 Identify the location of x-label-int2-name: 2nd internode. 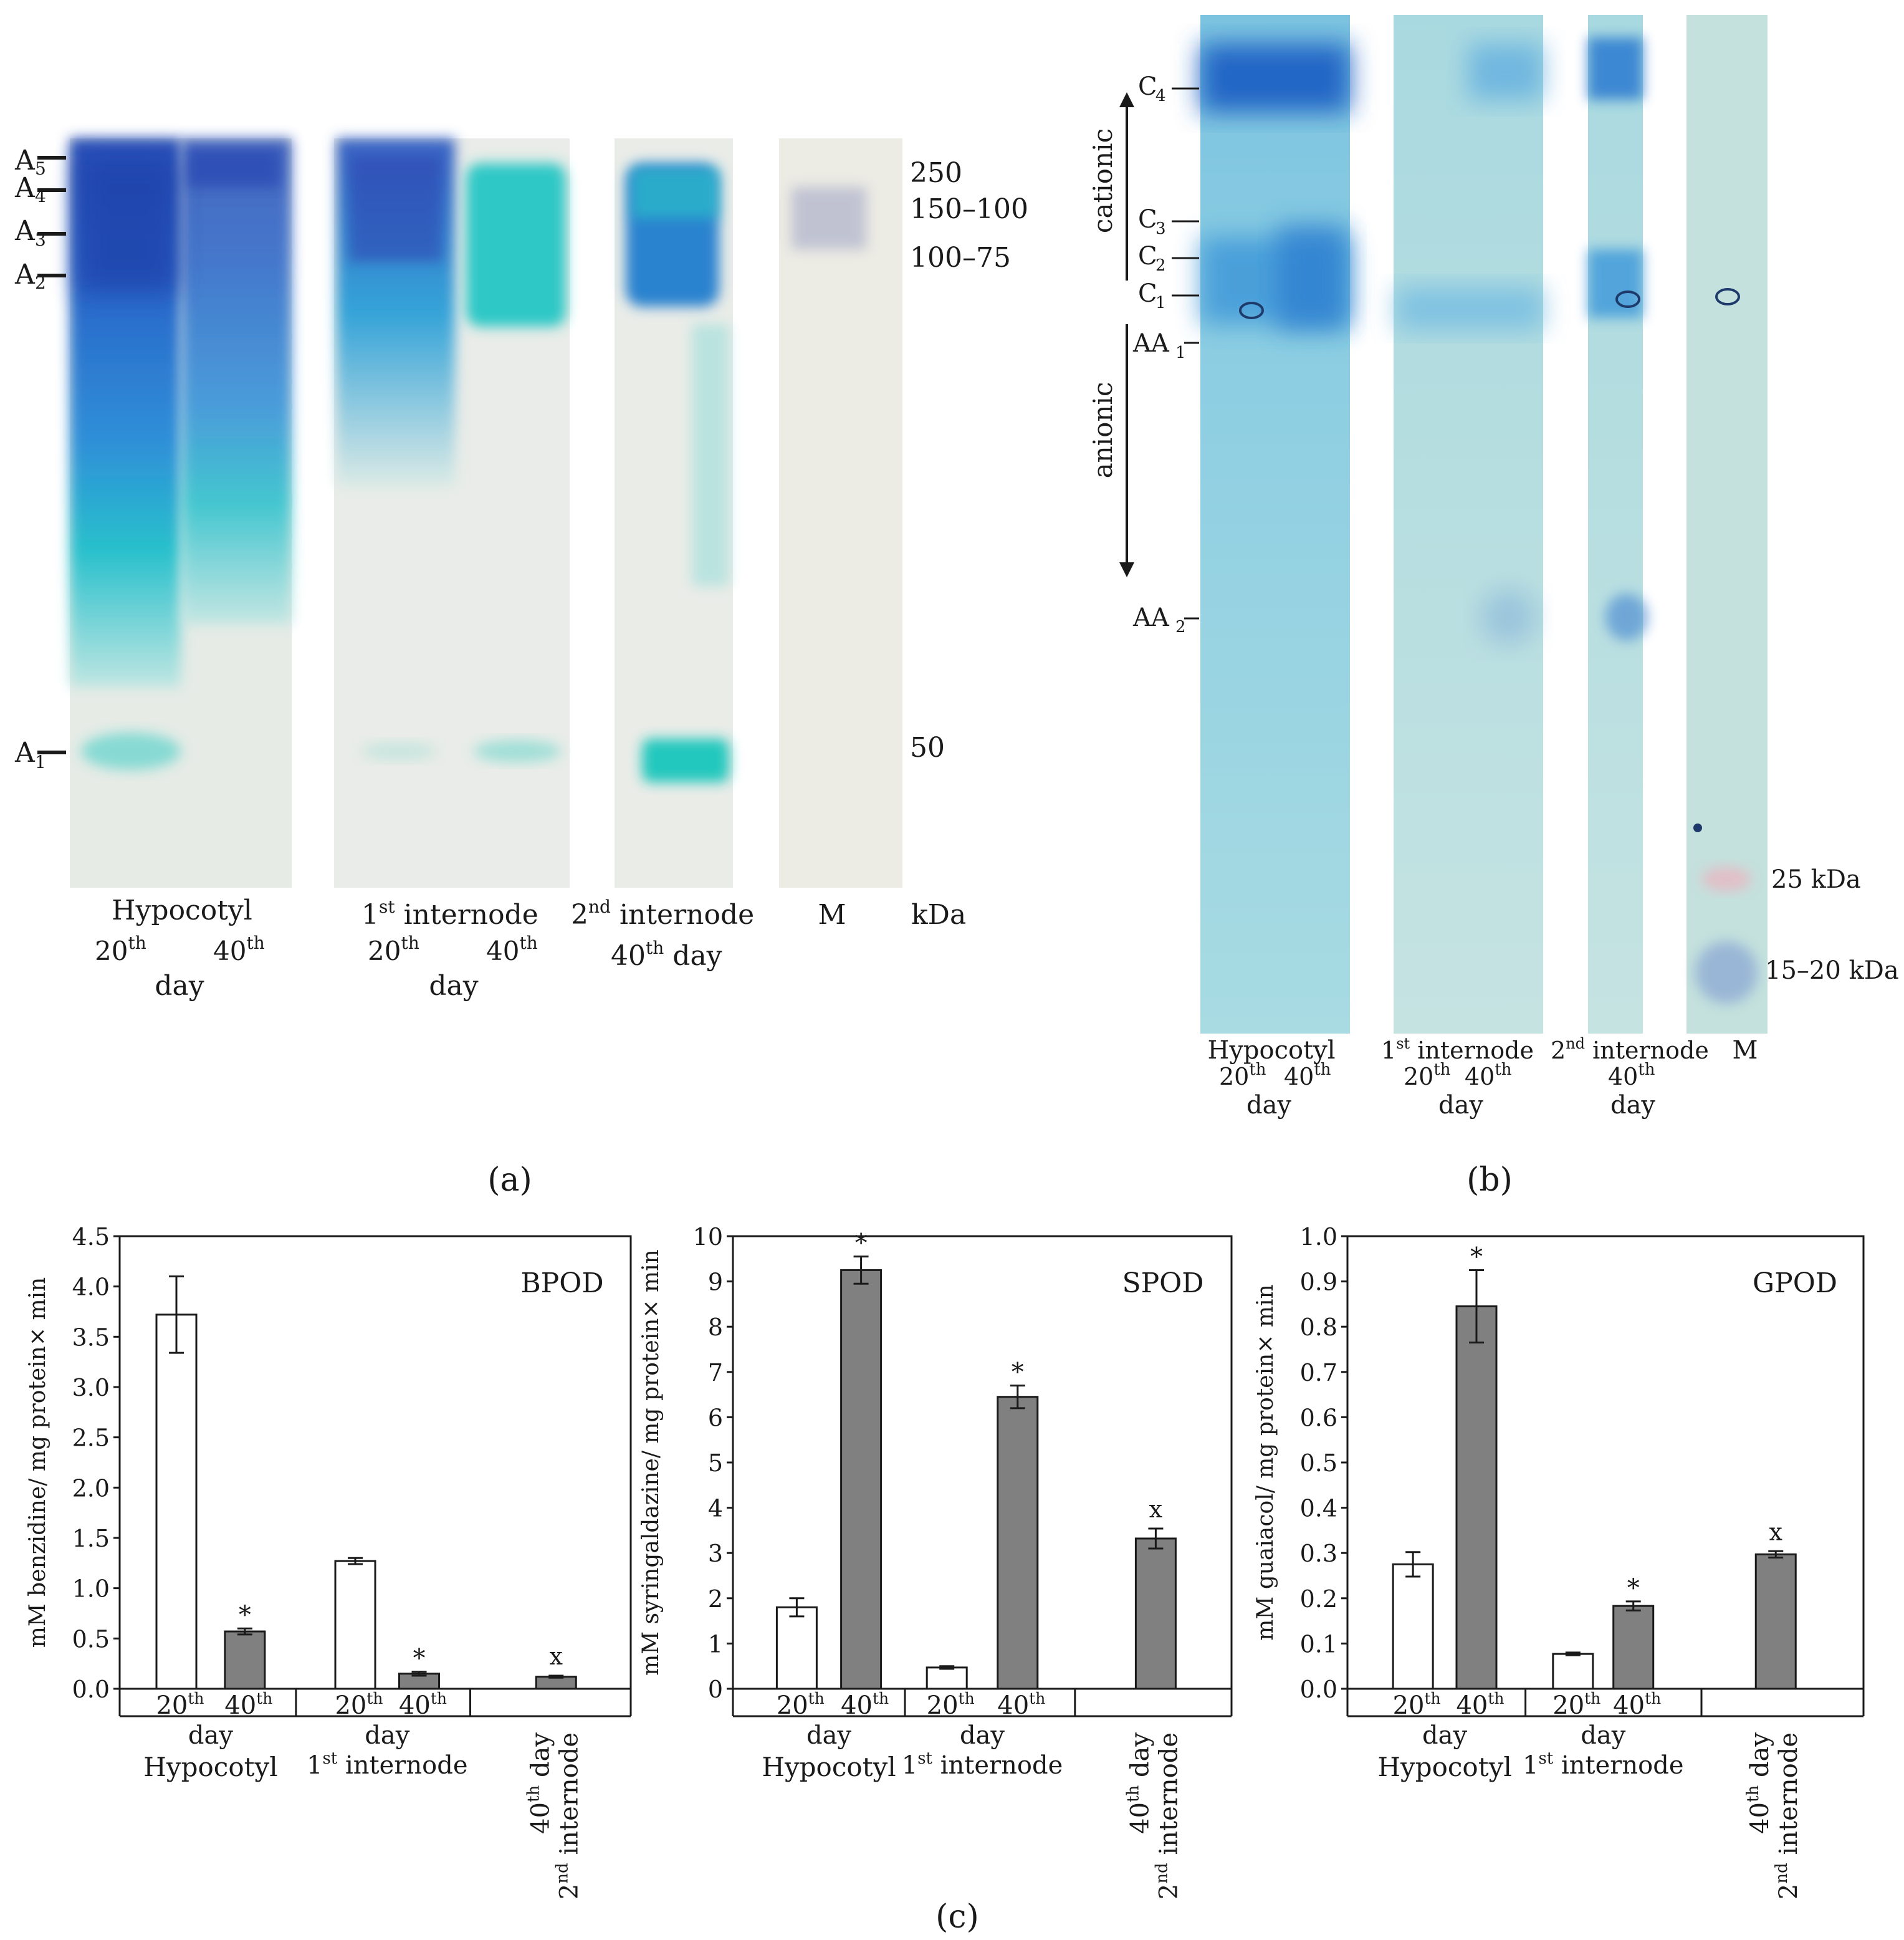
(568, 1815).